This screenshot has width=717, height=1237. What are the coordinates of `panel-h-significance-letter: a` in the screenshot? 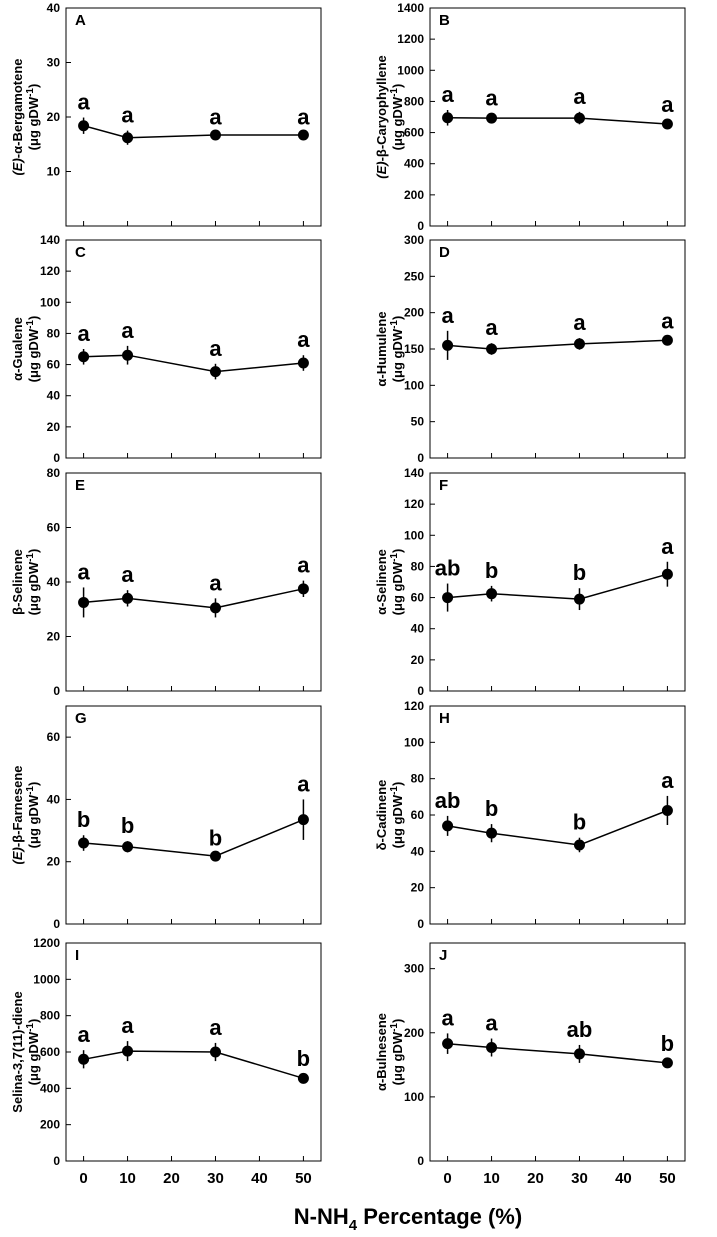 It's located at (667, 780).